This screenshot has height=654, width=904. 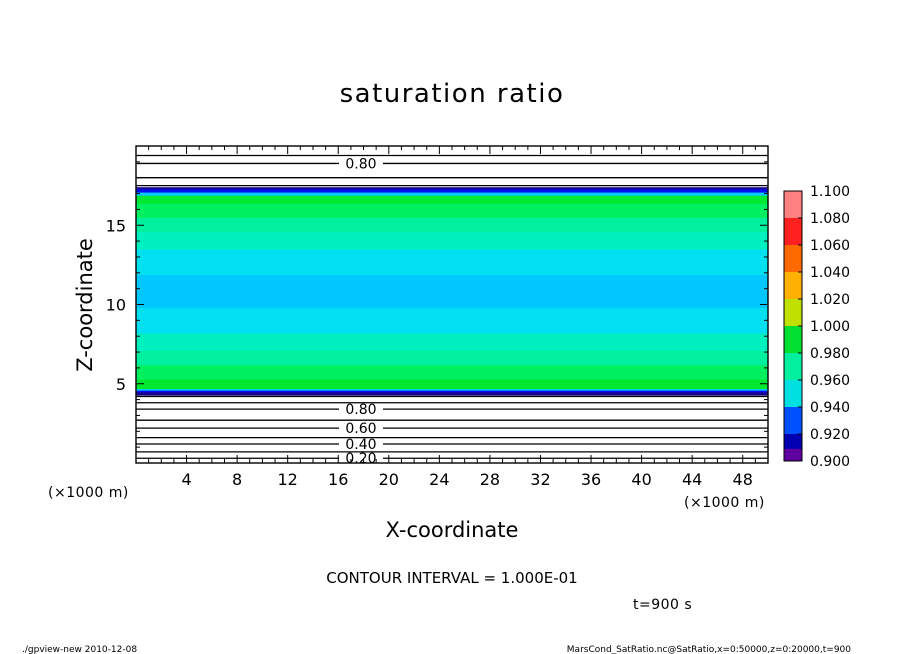 I want to click on contour-label: 0.40, so click(x=360, y=445).